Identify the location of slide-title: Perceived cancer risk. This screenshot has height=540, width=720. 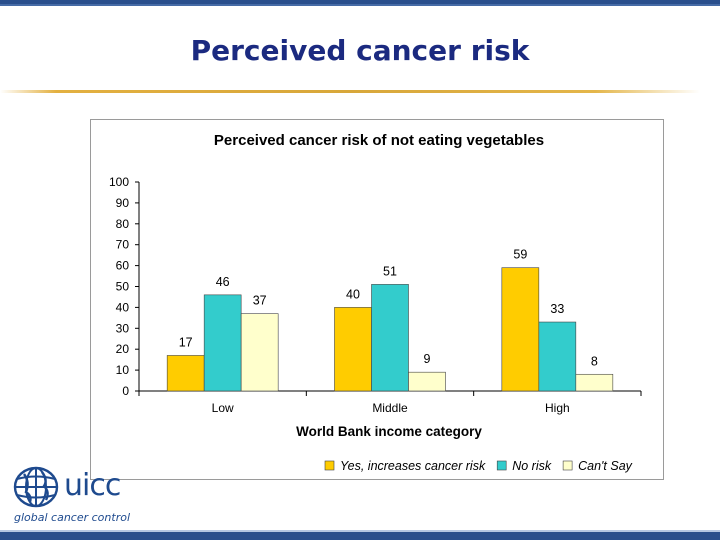
(360, 50).